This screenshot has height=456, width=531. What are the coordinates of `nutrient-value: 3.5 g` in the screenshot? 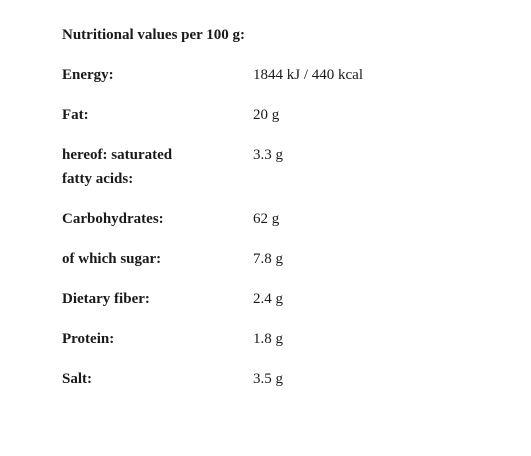 It's located at (268, 379).